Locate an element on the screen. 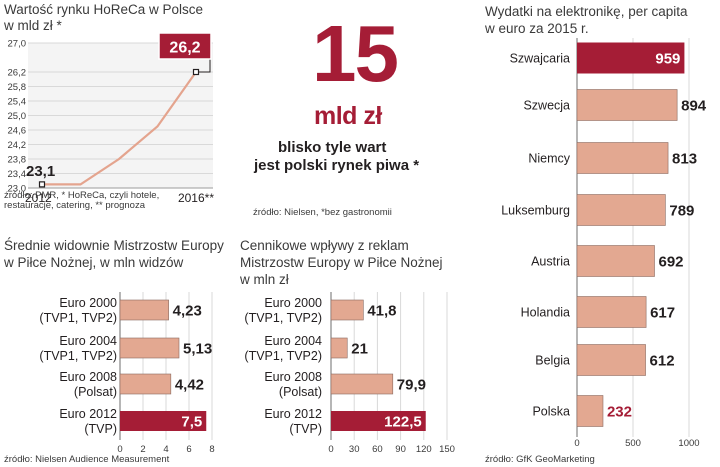  electronics-value-label: 617 is located at coordinates (662, 313).